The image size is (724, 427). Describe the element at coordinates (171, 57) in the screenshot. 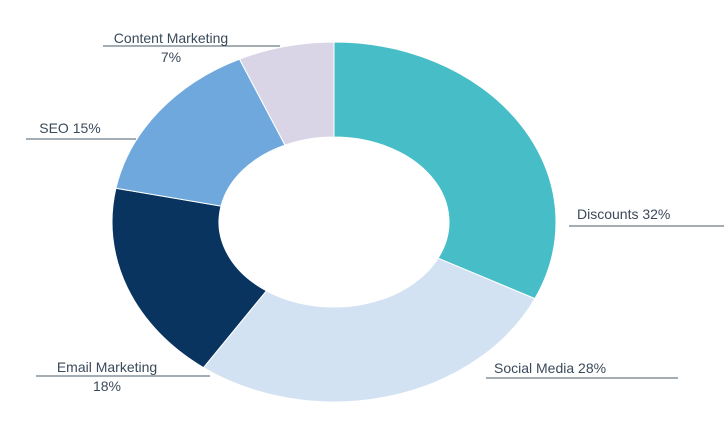

I see `data-label-content-marketing-value: 7%` at that location.